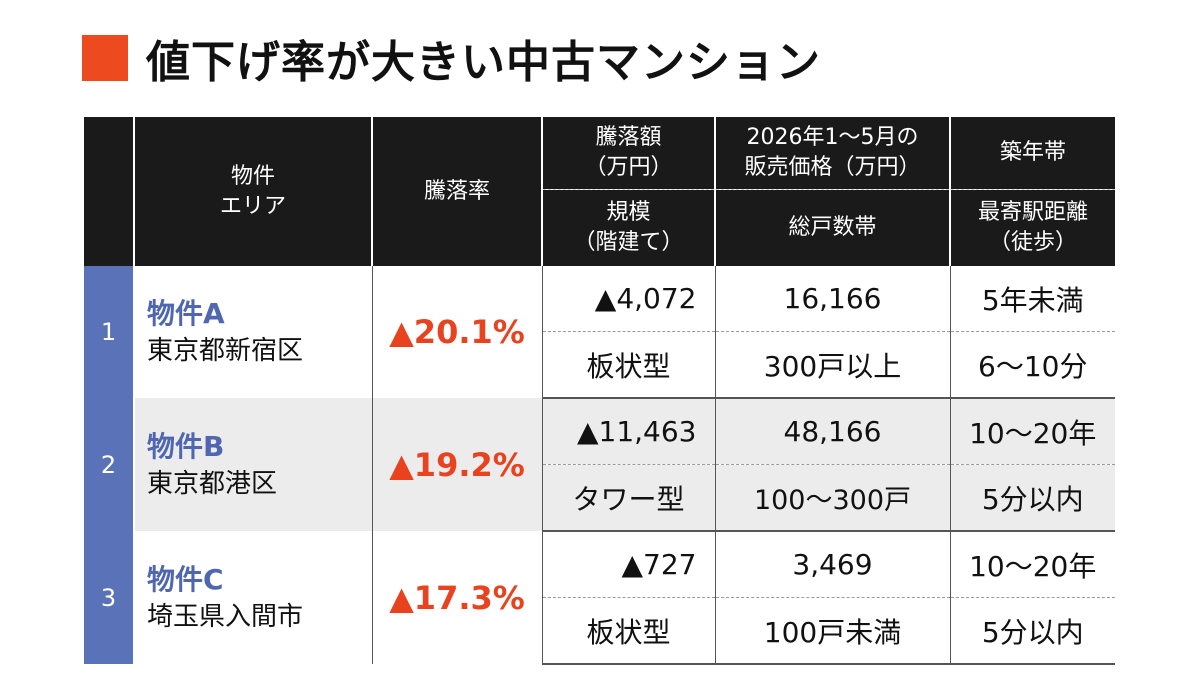 The image size is (1200, 675). What do you see at coordinates (185, 579) in the screenshot?
I see `property-name: 物件C` at bounding box center [185, 579].